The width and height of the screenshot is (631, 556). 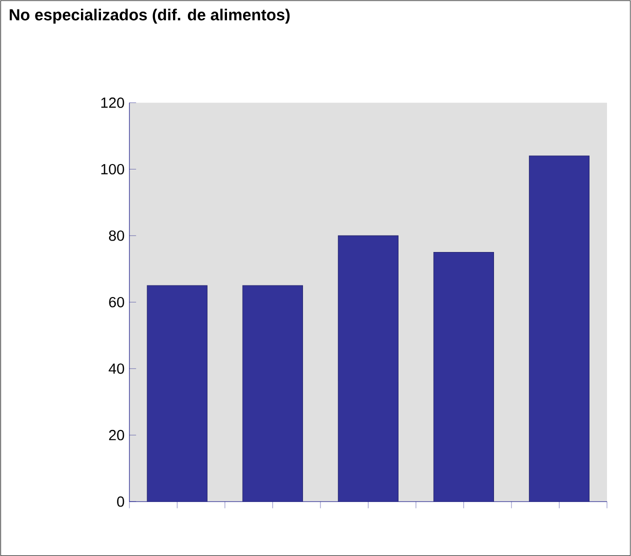 What do you see at coordinates (116, 435) in the screenshot?
I see `y-tick-label: 20` at bounding box center [116, 435].